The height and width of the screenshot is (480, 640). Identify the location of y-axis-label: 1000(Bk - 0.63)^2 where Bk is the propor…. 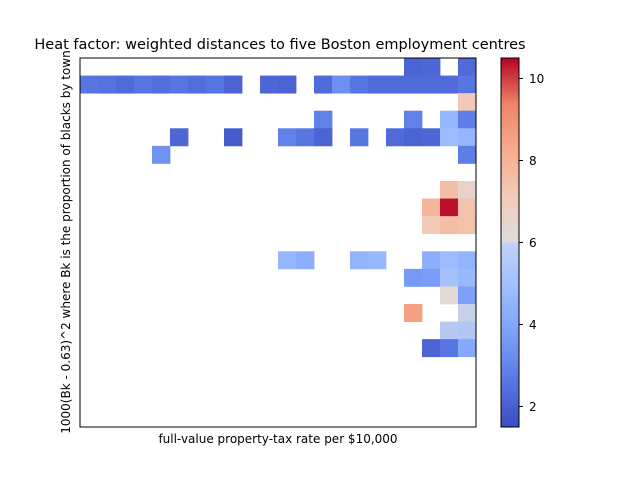
(66, 241).